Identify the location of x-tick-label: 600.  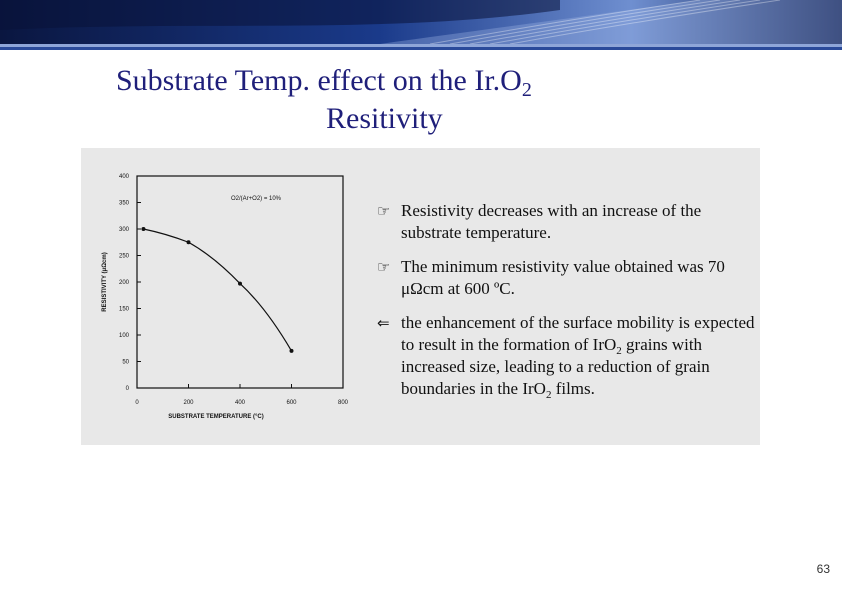
(291, 403).